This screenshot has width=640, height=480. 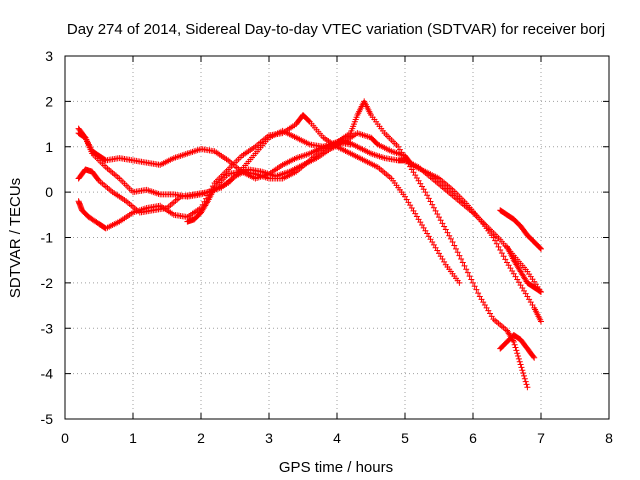 I want to click on x-axis-label: GPS time / hours, so click(x=336, y=467).